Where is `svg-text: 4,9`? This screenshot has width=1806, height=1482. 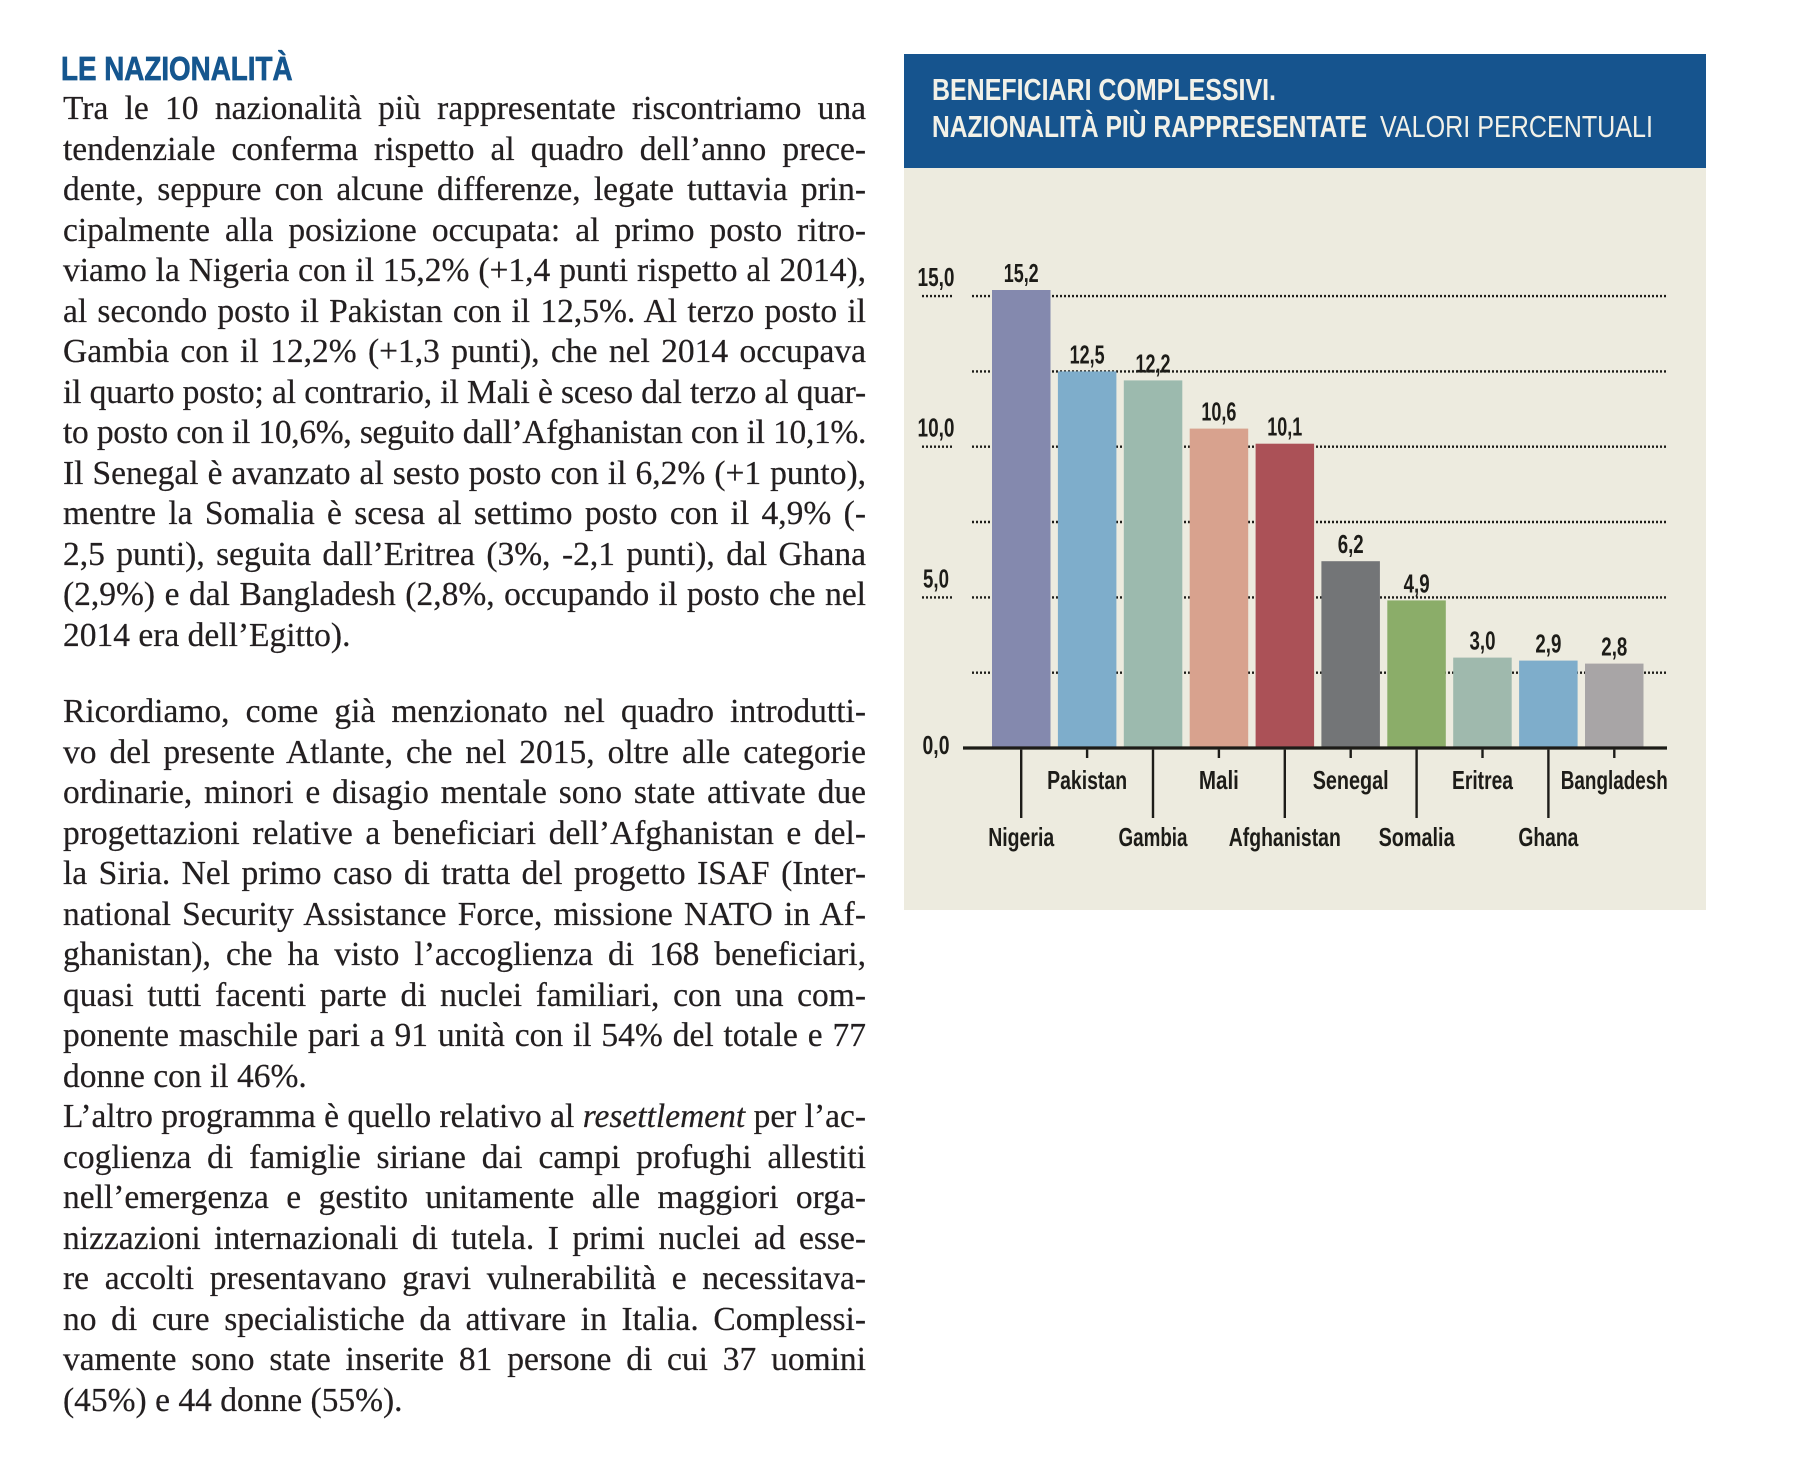
svg-text: 4,9 is located at coordinates (1417, 583).